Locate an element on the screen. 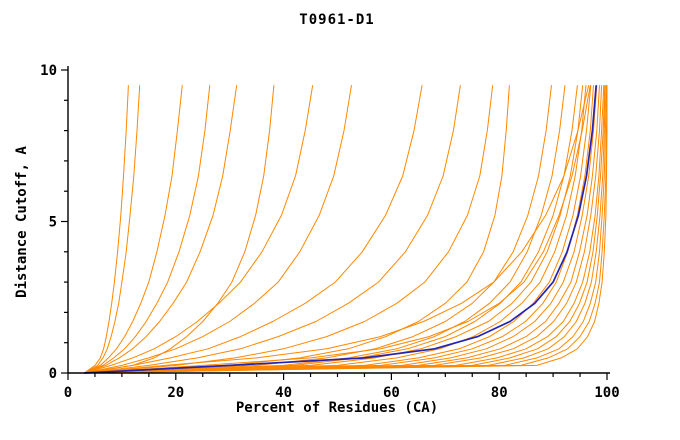  y-tick-label: 10 is located at coordinates (48, 71).